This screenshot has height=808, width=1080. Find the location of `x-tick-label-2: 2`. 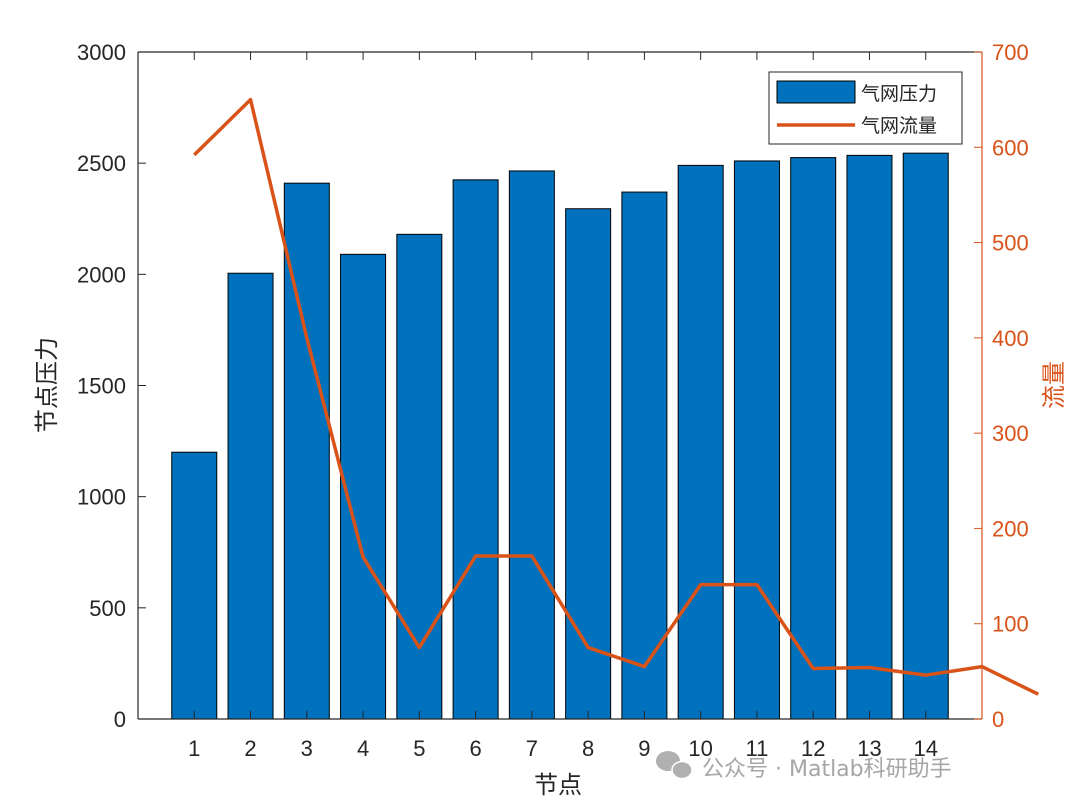

x-tick-label-2: 2 is located at coordinates (250, 748).